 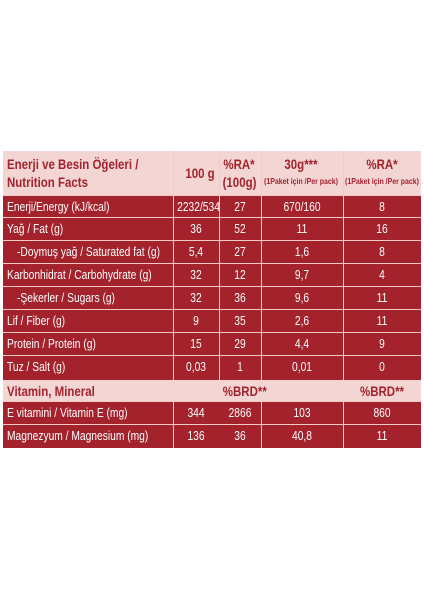 What do you see at coordinates (196, 344) in the screenshot?
I see `row-value-100g: 15` at bounding box center [196, 344].